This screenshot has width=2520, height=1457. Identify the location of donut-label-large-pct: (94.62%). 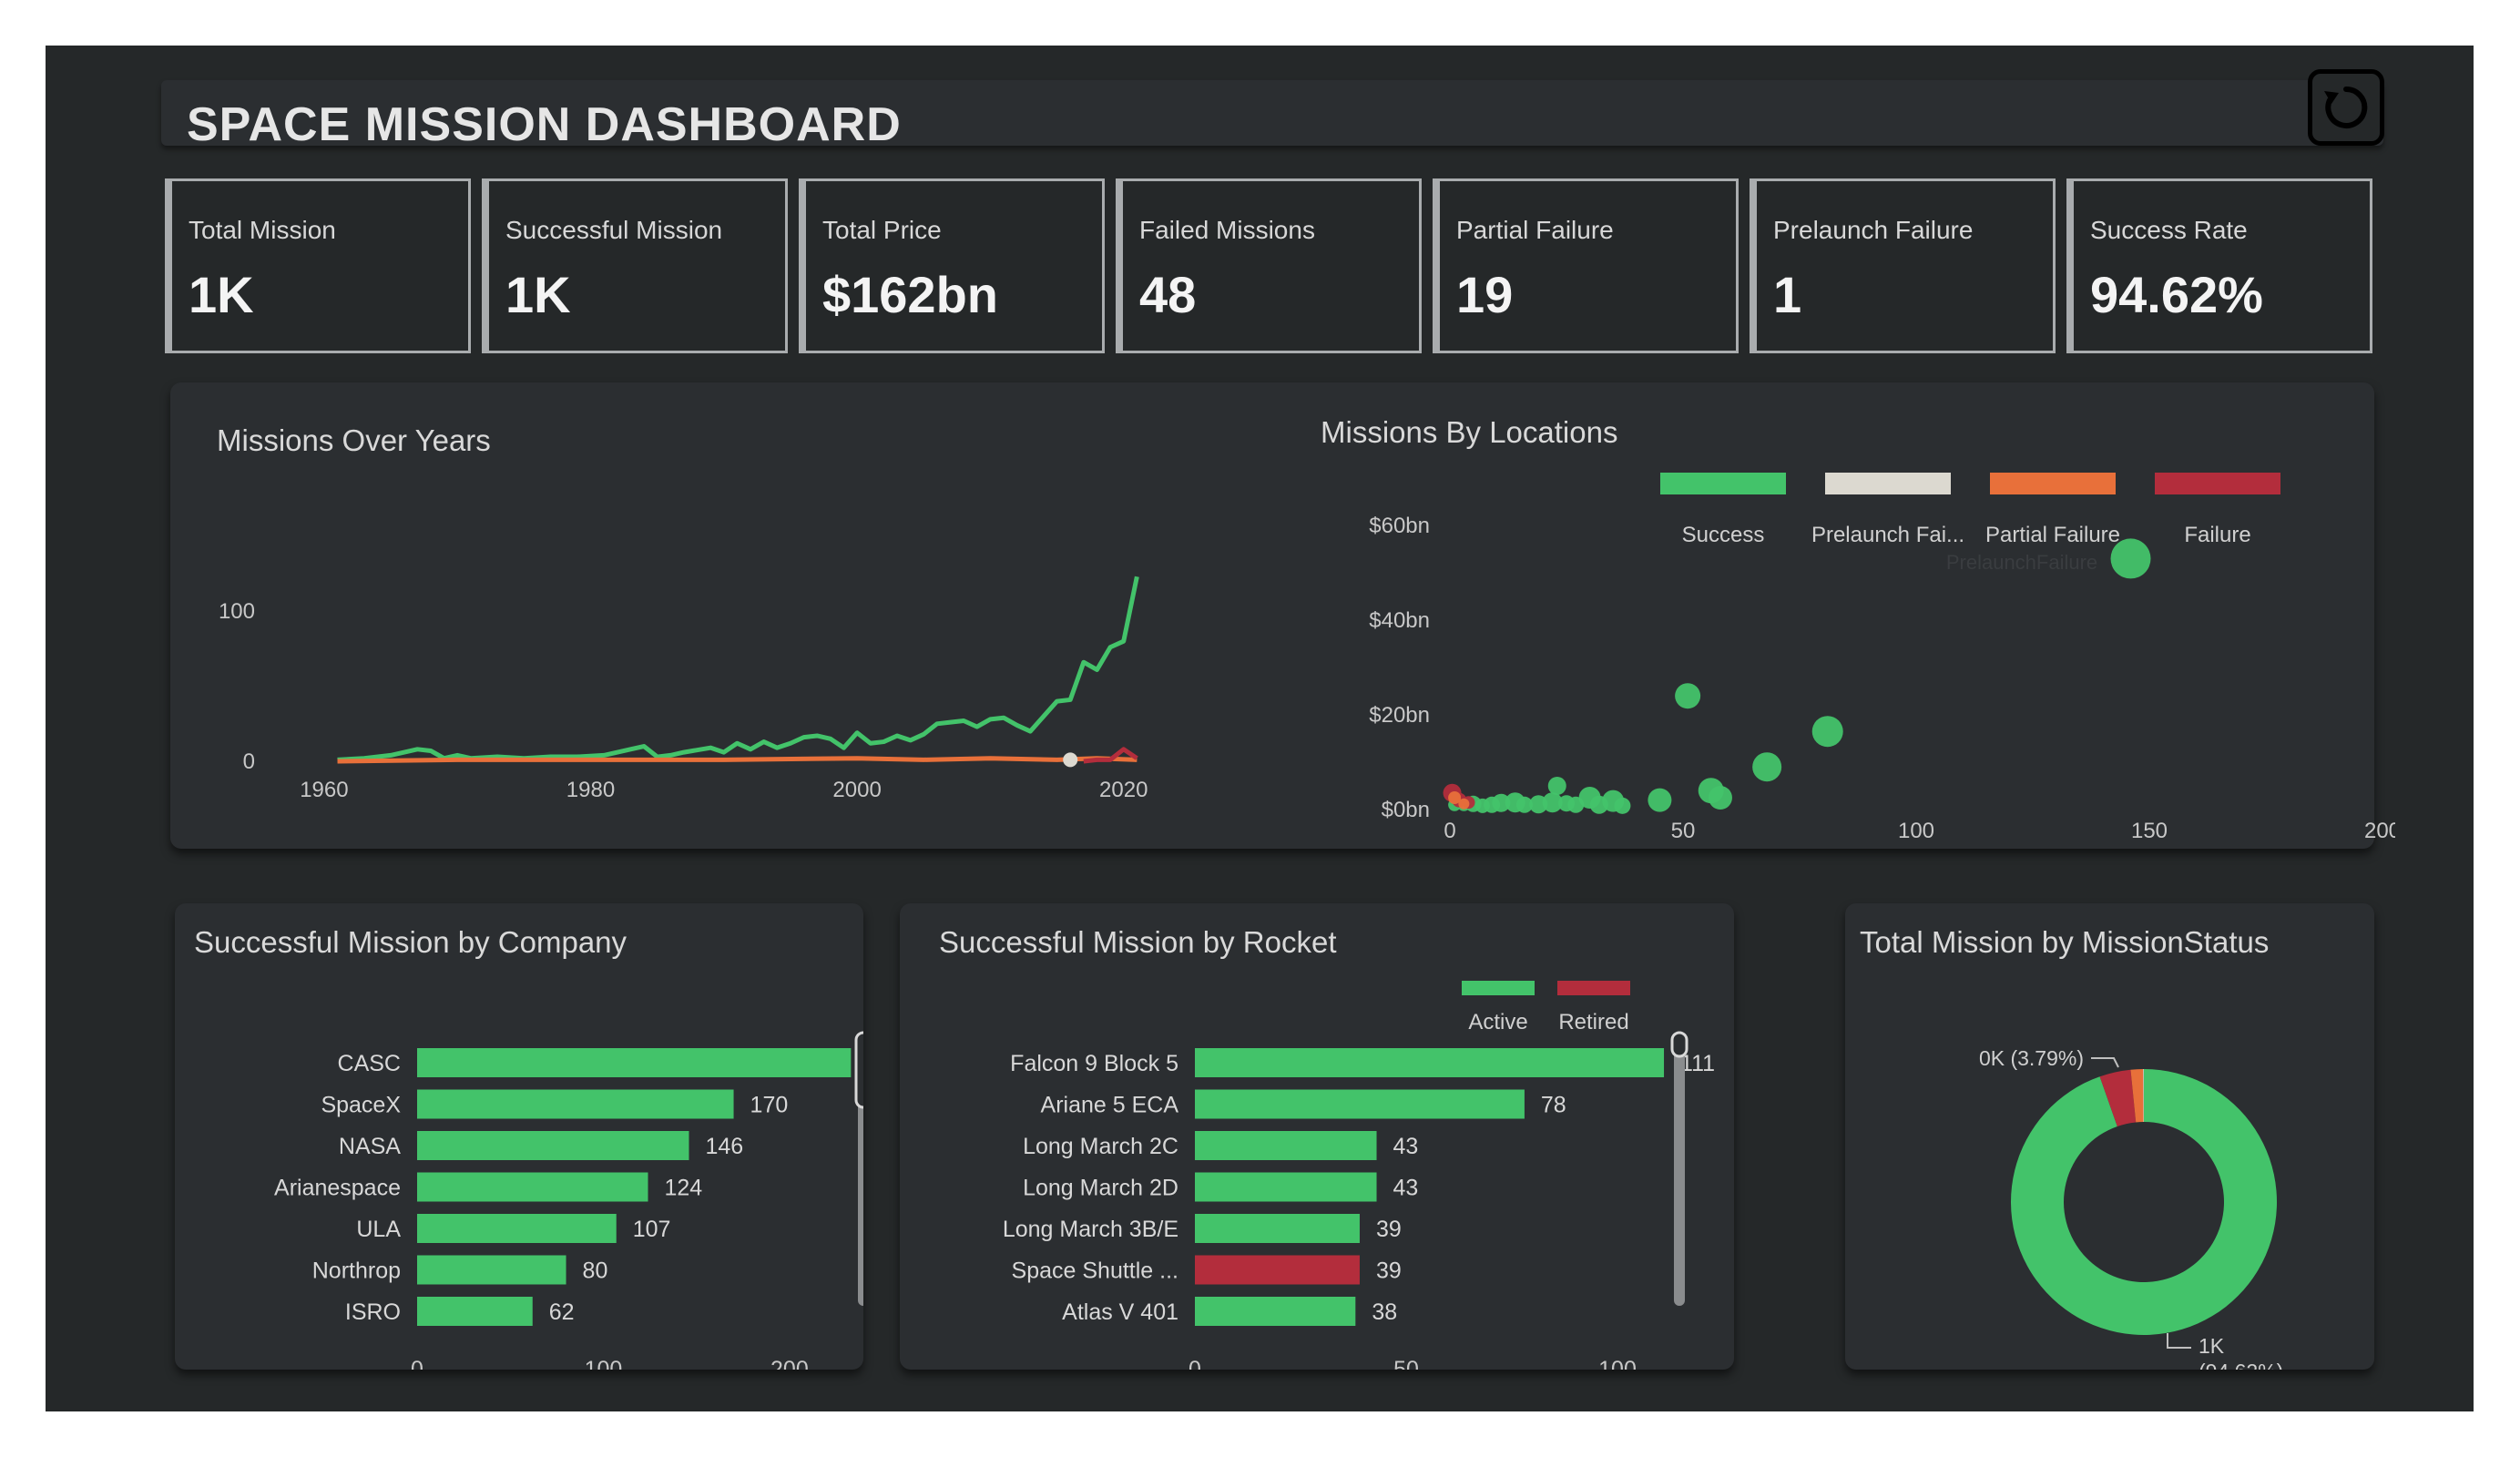
(2241, 1365).